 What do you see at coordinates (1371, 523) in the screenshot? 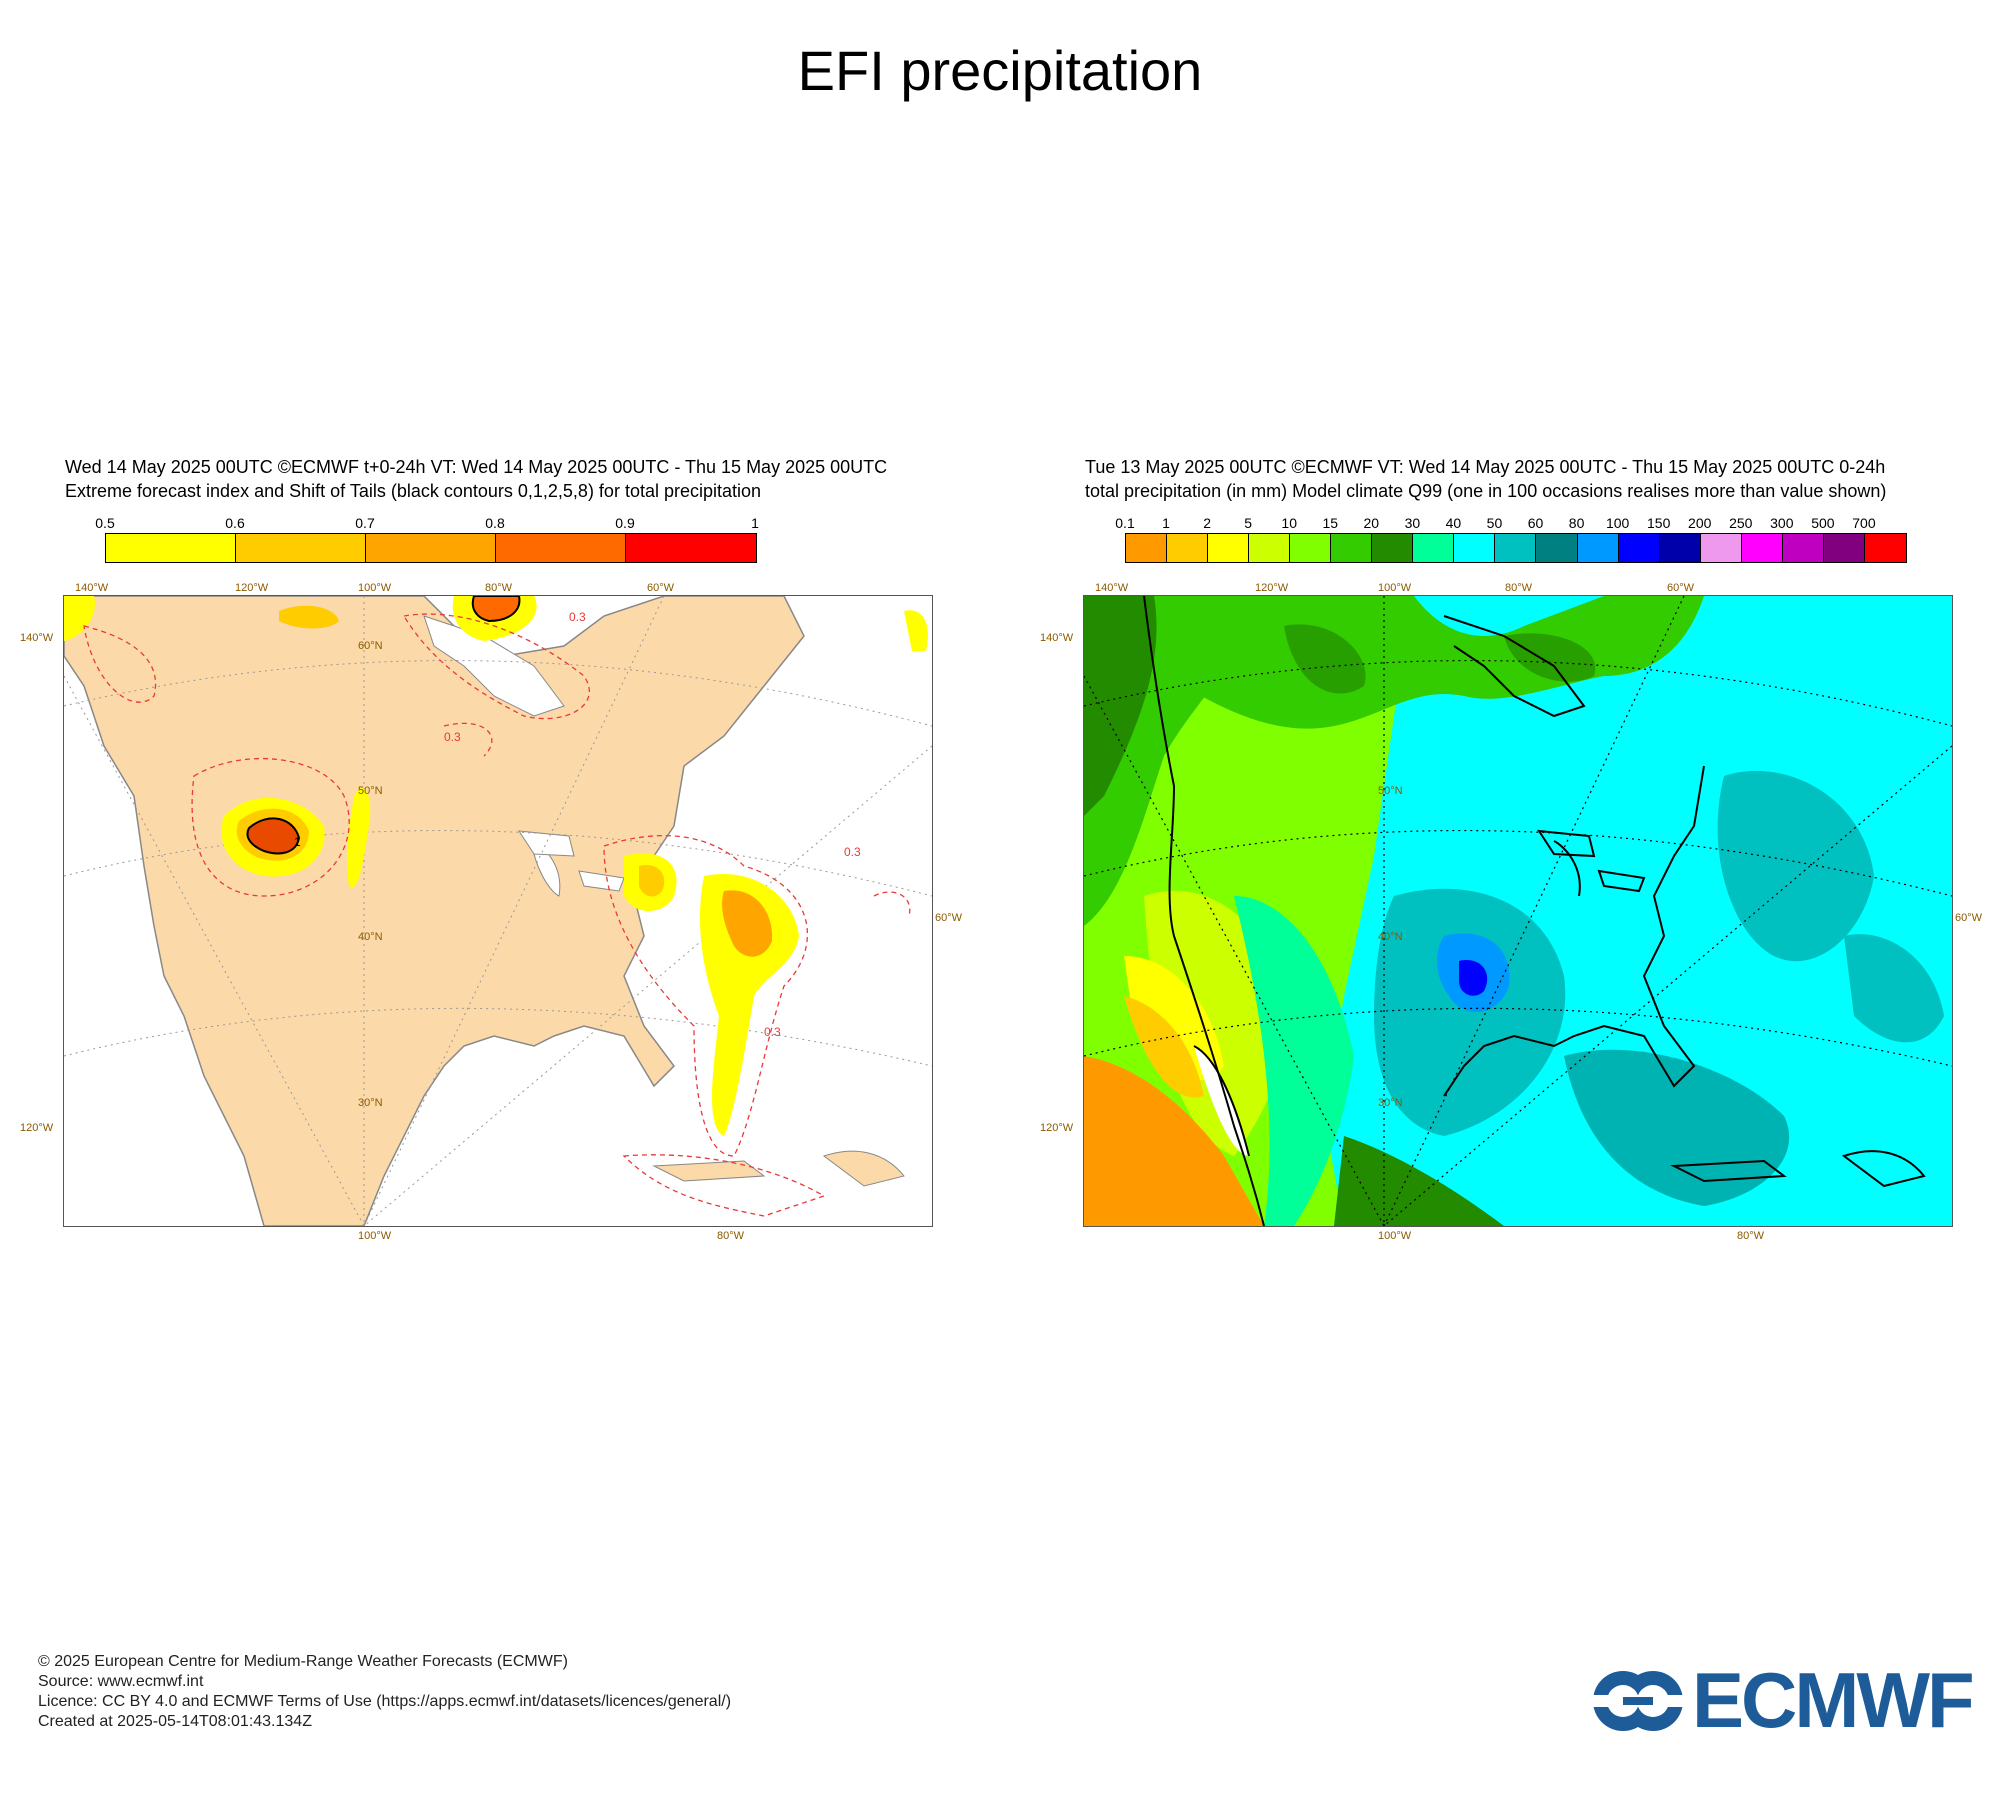
I see `q99-colorbar-tick: 20` at bounding box center [1371, 523].